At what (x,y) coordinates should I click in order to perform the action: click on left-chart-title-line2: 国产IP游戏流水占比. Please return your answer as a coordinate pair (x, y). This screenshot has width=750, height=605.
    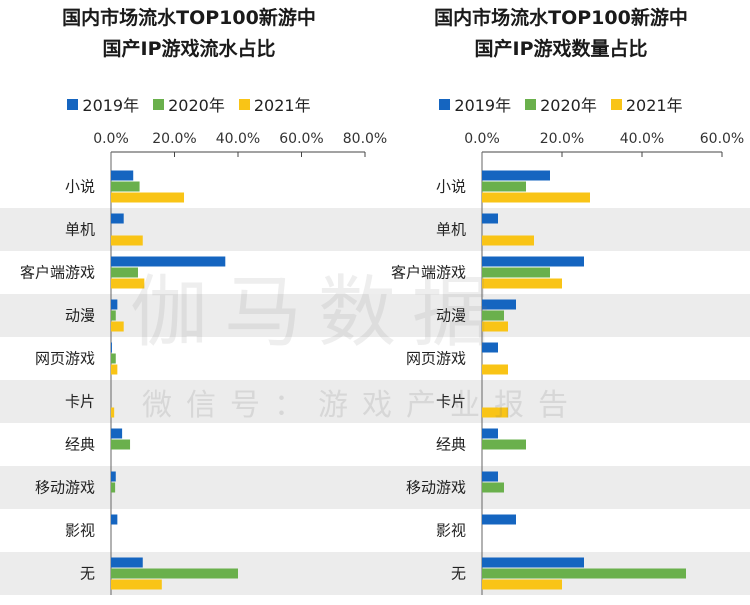
    Looking at the image, I should click on (189, 49).